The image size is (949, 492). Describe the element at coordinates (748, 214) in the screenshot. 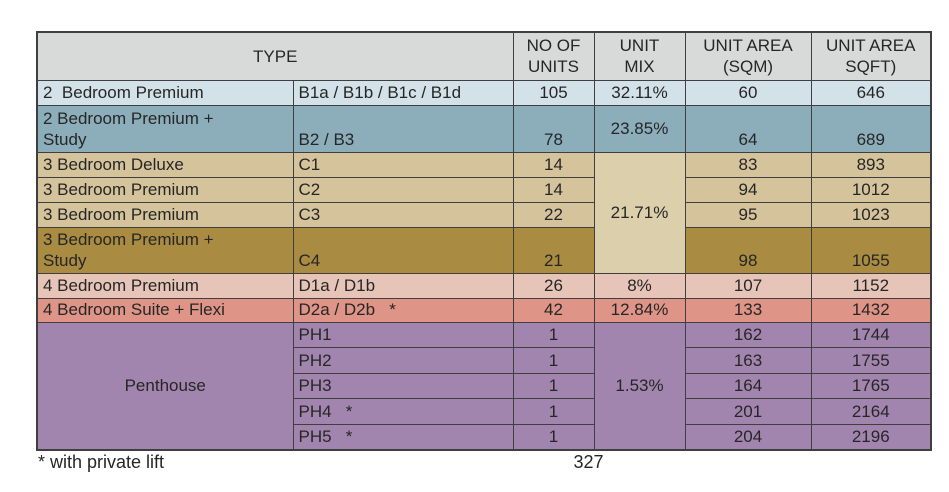

I see `cell-area-sqm: 95` at that location.